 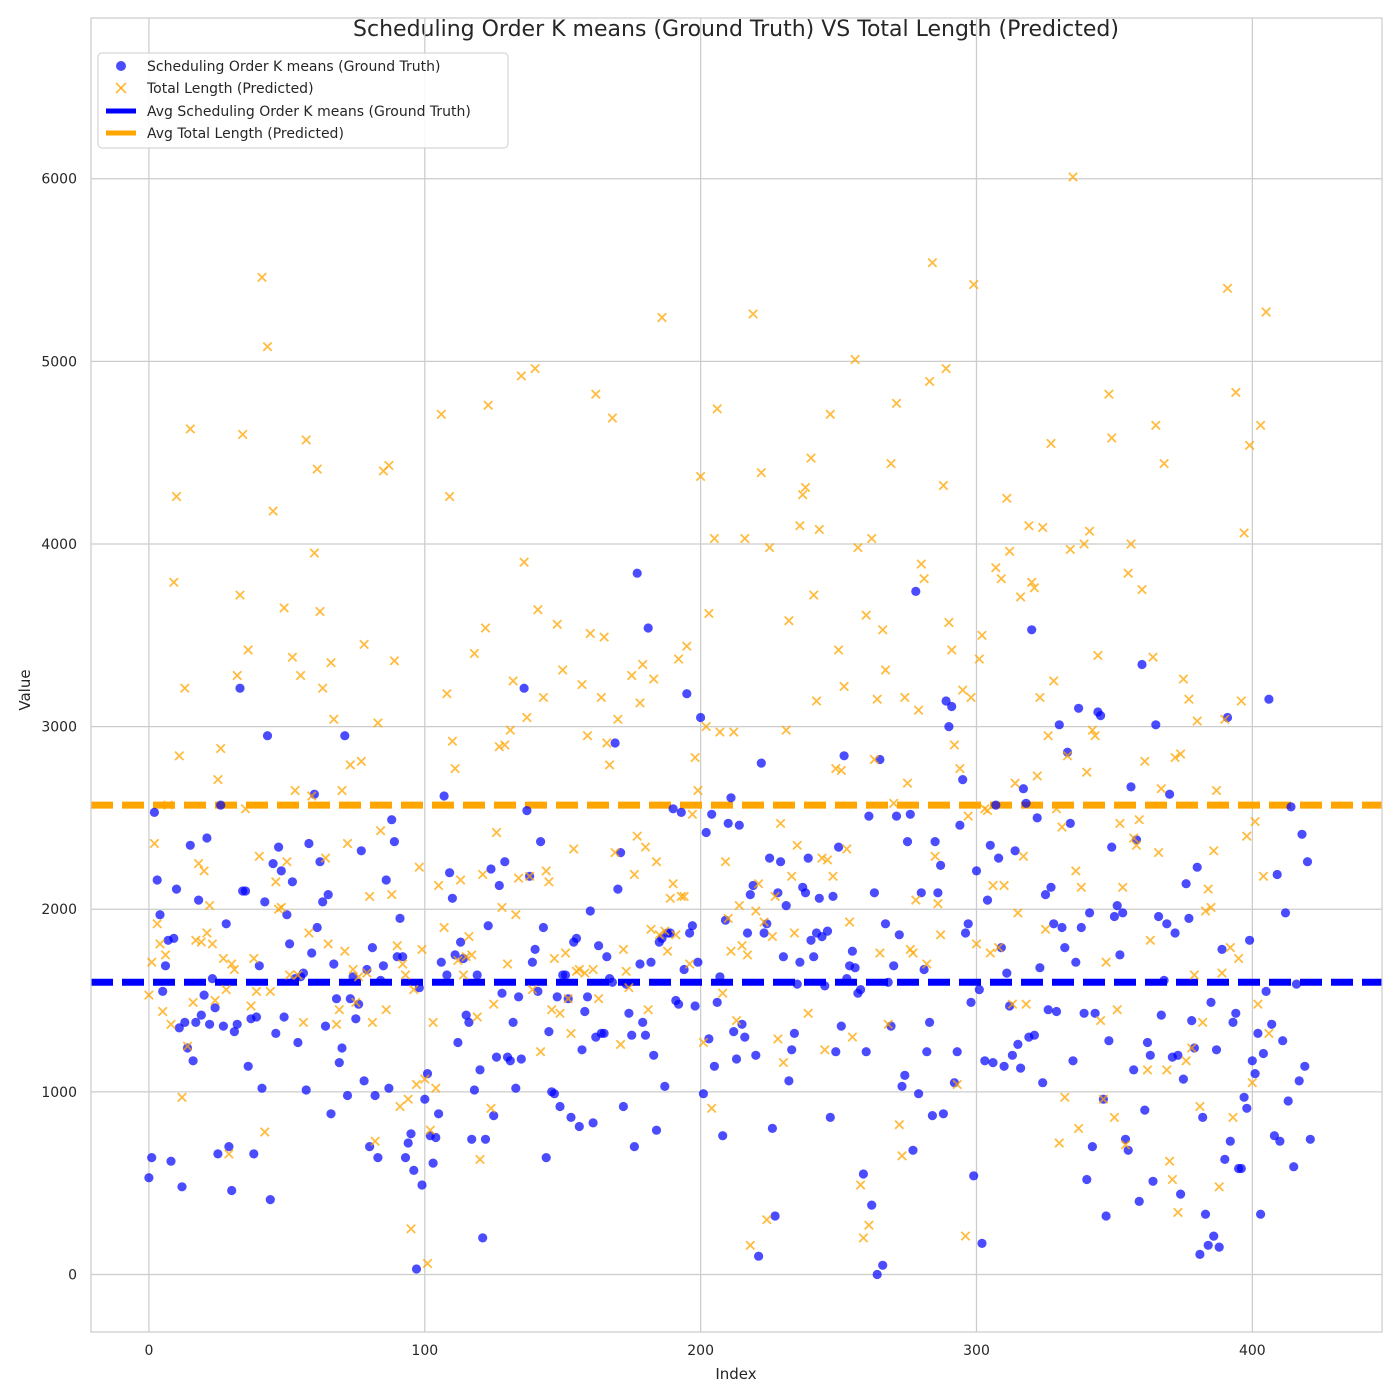 I want to click on y-tick-label: 2000, so click(x=59, y=910).